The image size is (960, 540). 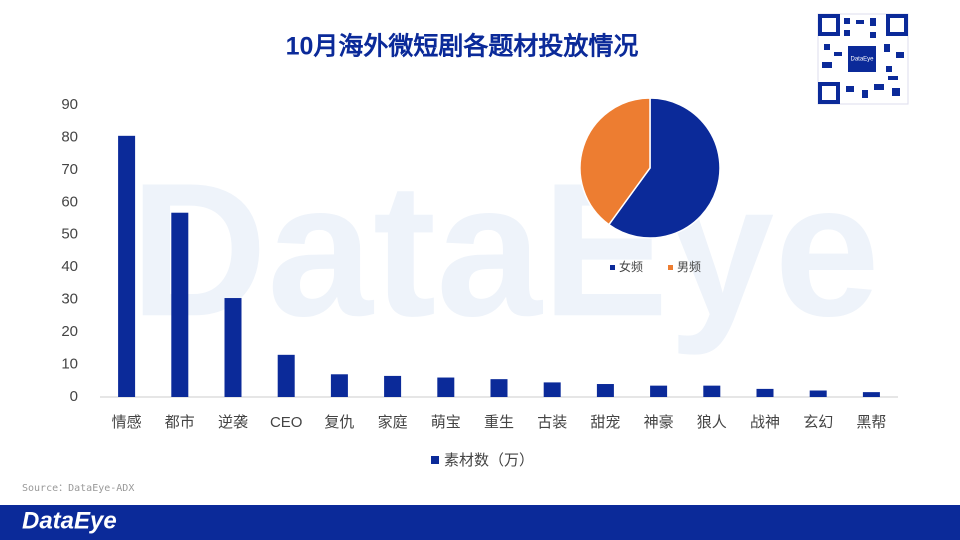 What do you see at coordinates (233, 422) in the screenshot?
I see `x-tick-label: 逆袭` at bounding box center [233, 422].